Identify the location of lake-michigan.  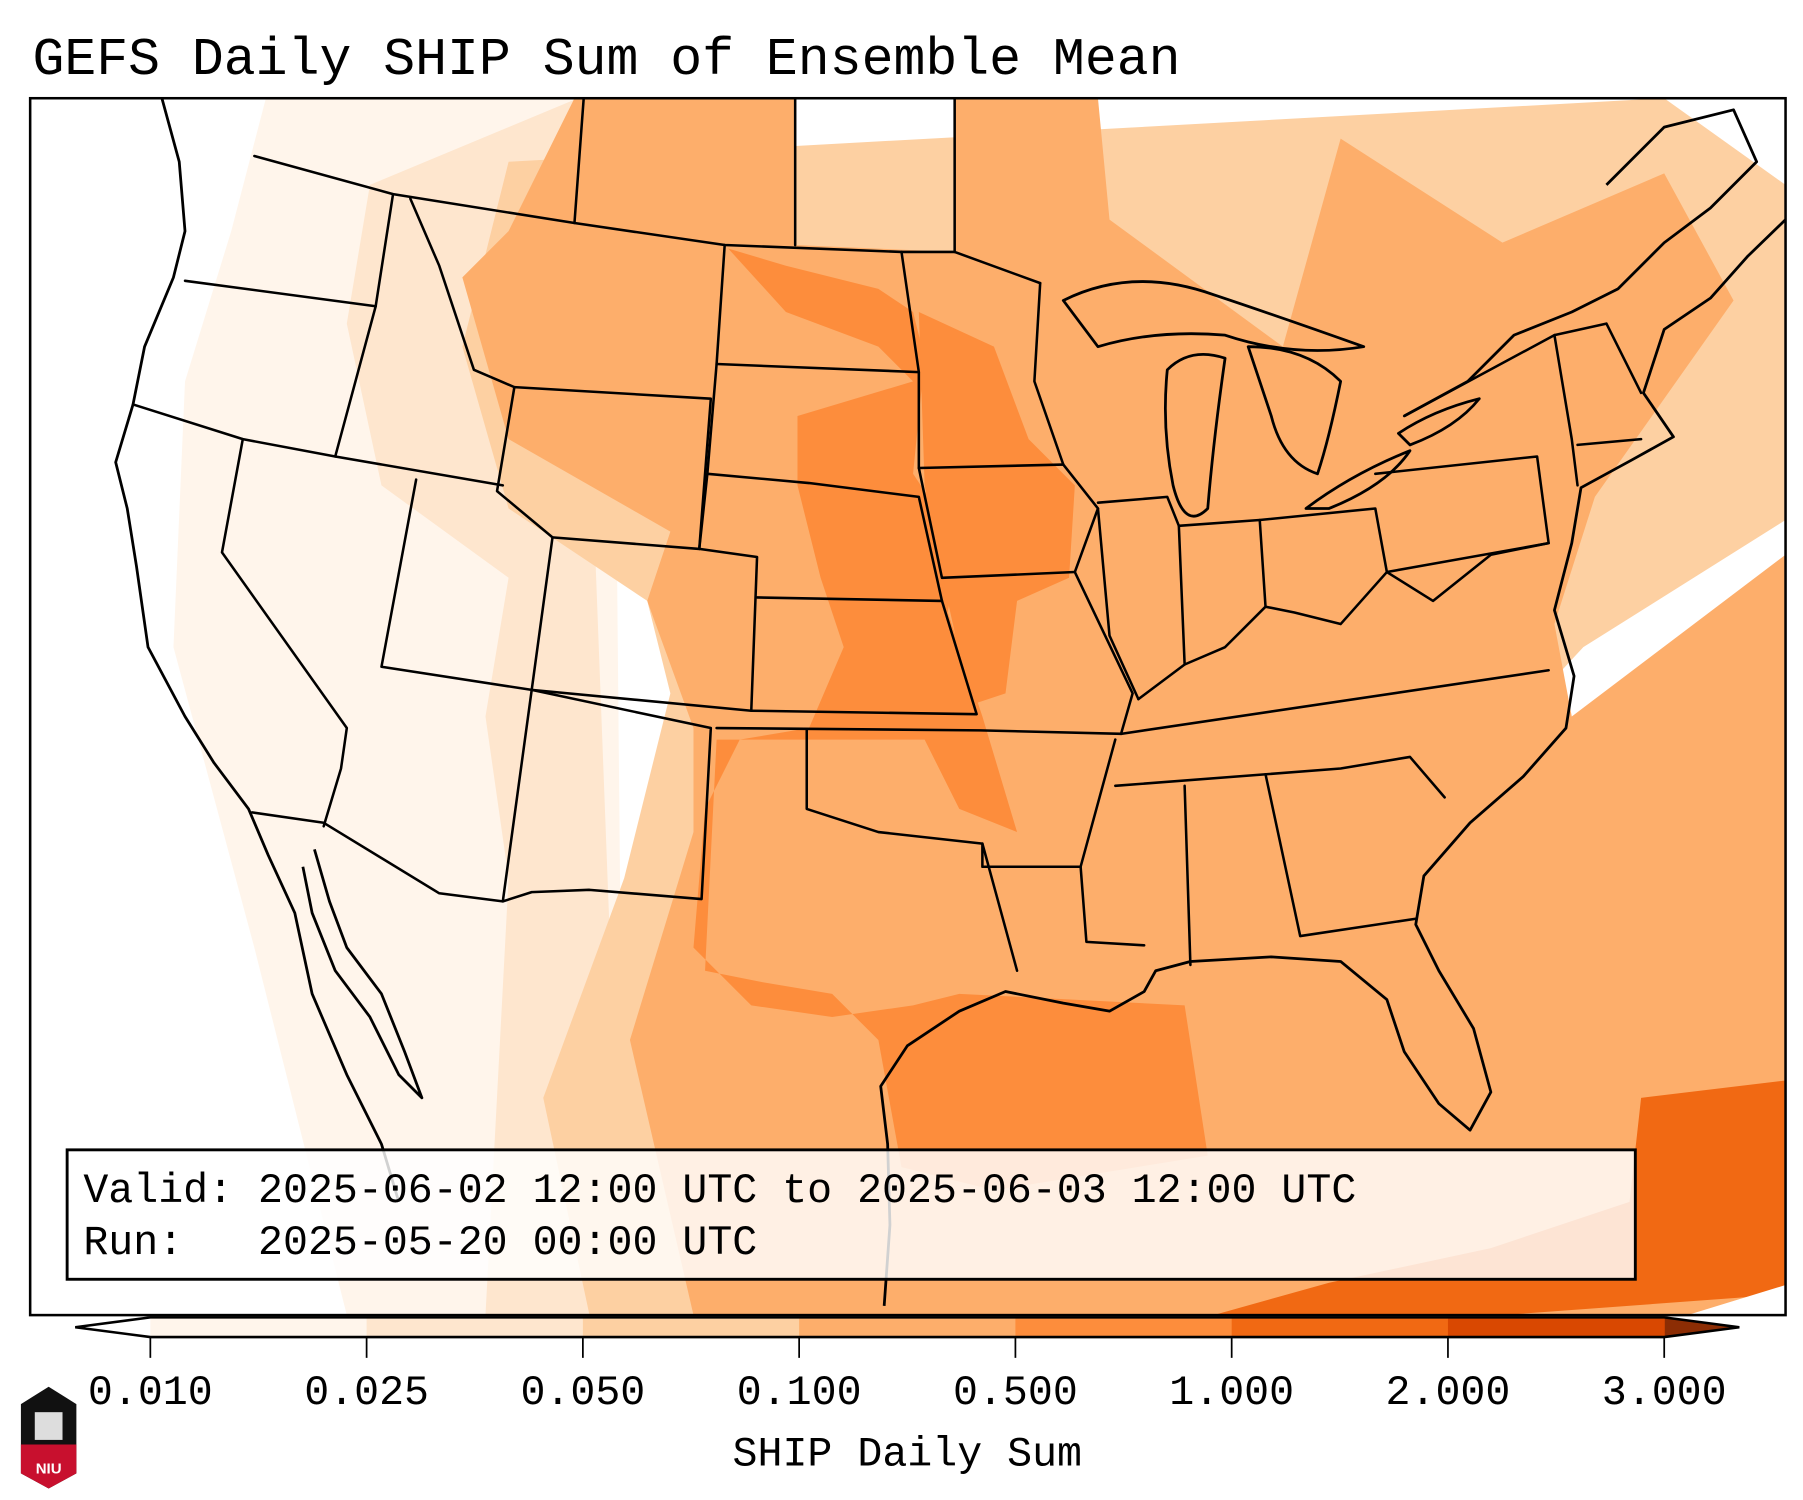
(1195, 435).